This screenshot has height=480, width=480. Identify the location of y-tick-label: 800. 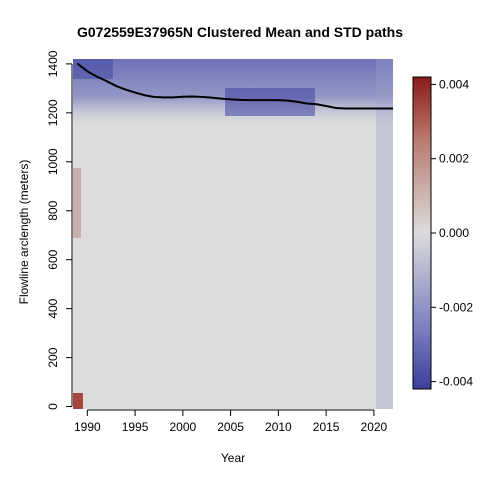
(53, 210).